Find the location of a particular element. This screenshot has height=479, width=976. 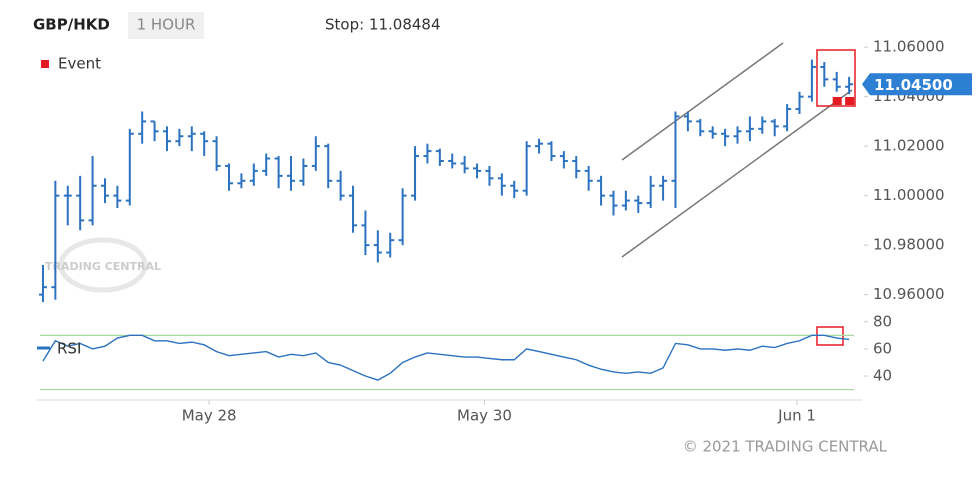

interval-box is located at coordinates (166, 25).